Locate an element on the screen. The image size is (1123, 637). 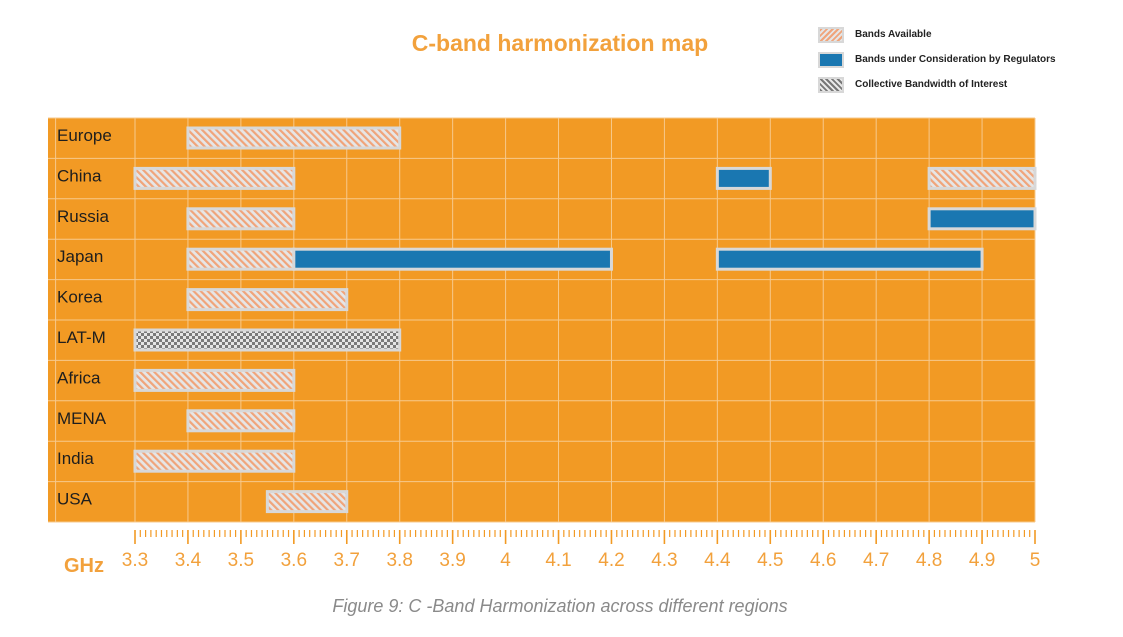
legend-item-collective: Collective Bandwidth of Interest is located at coordinates (937, 84).